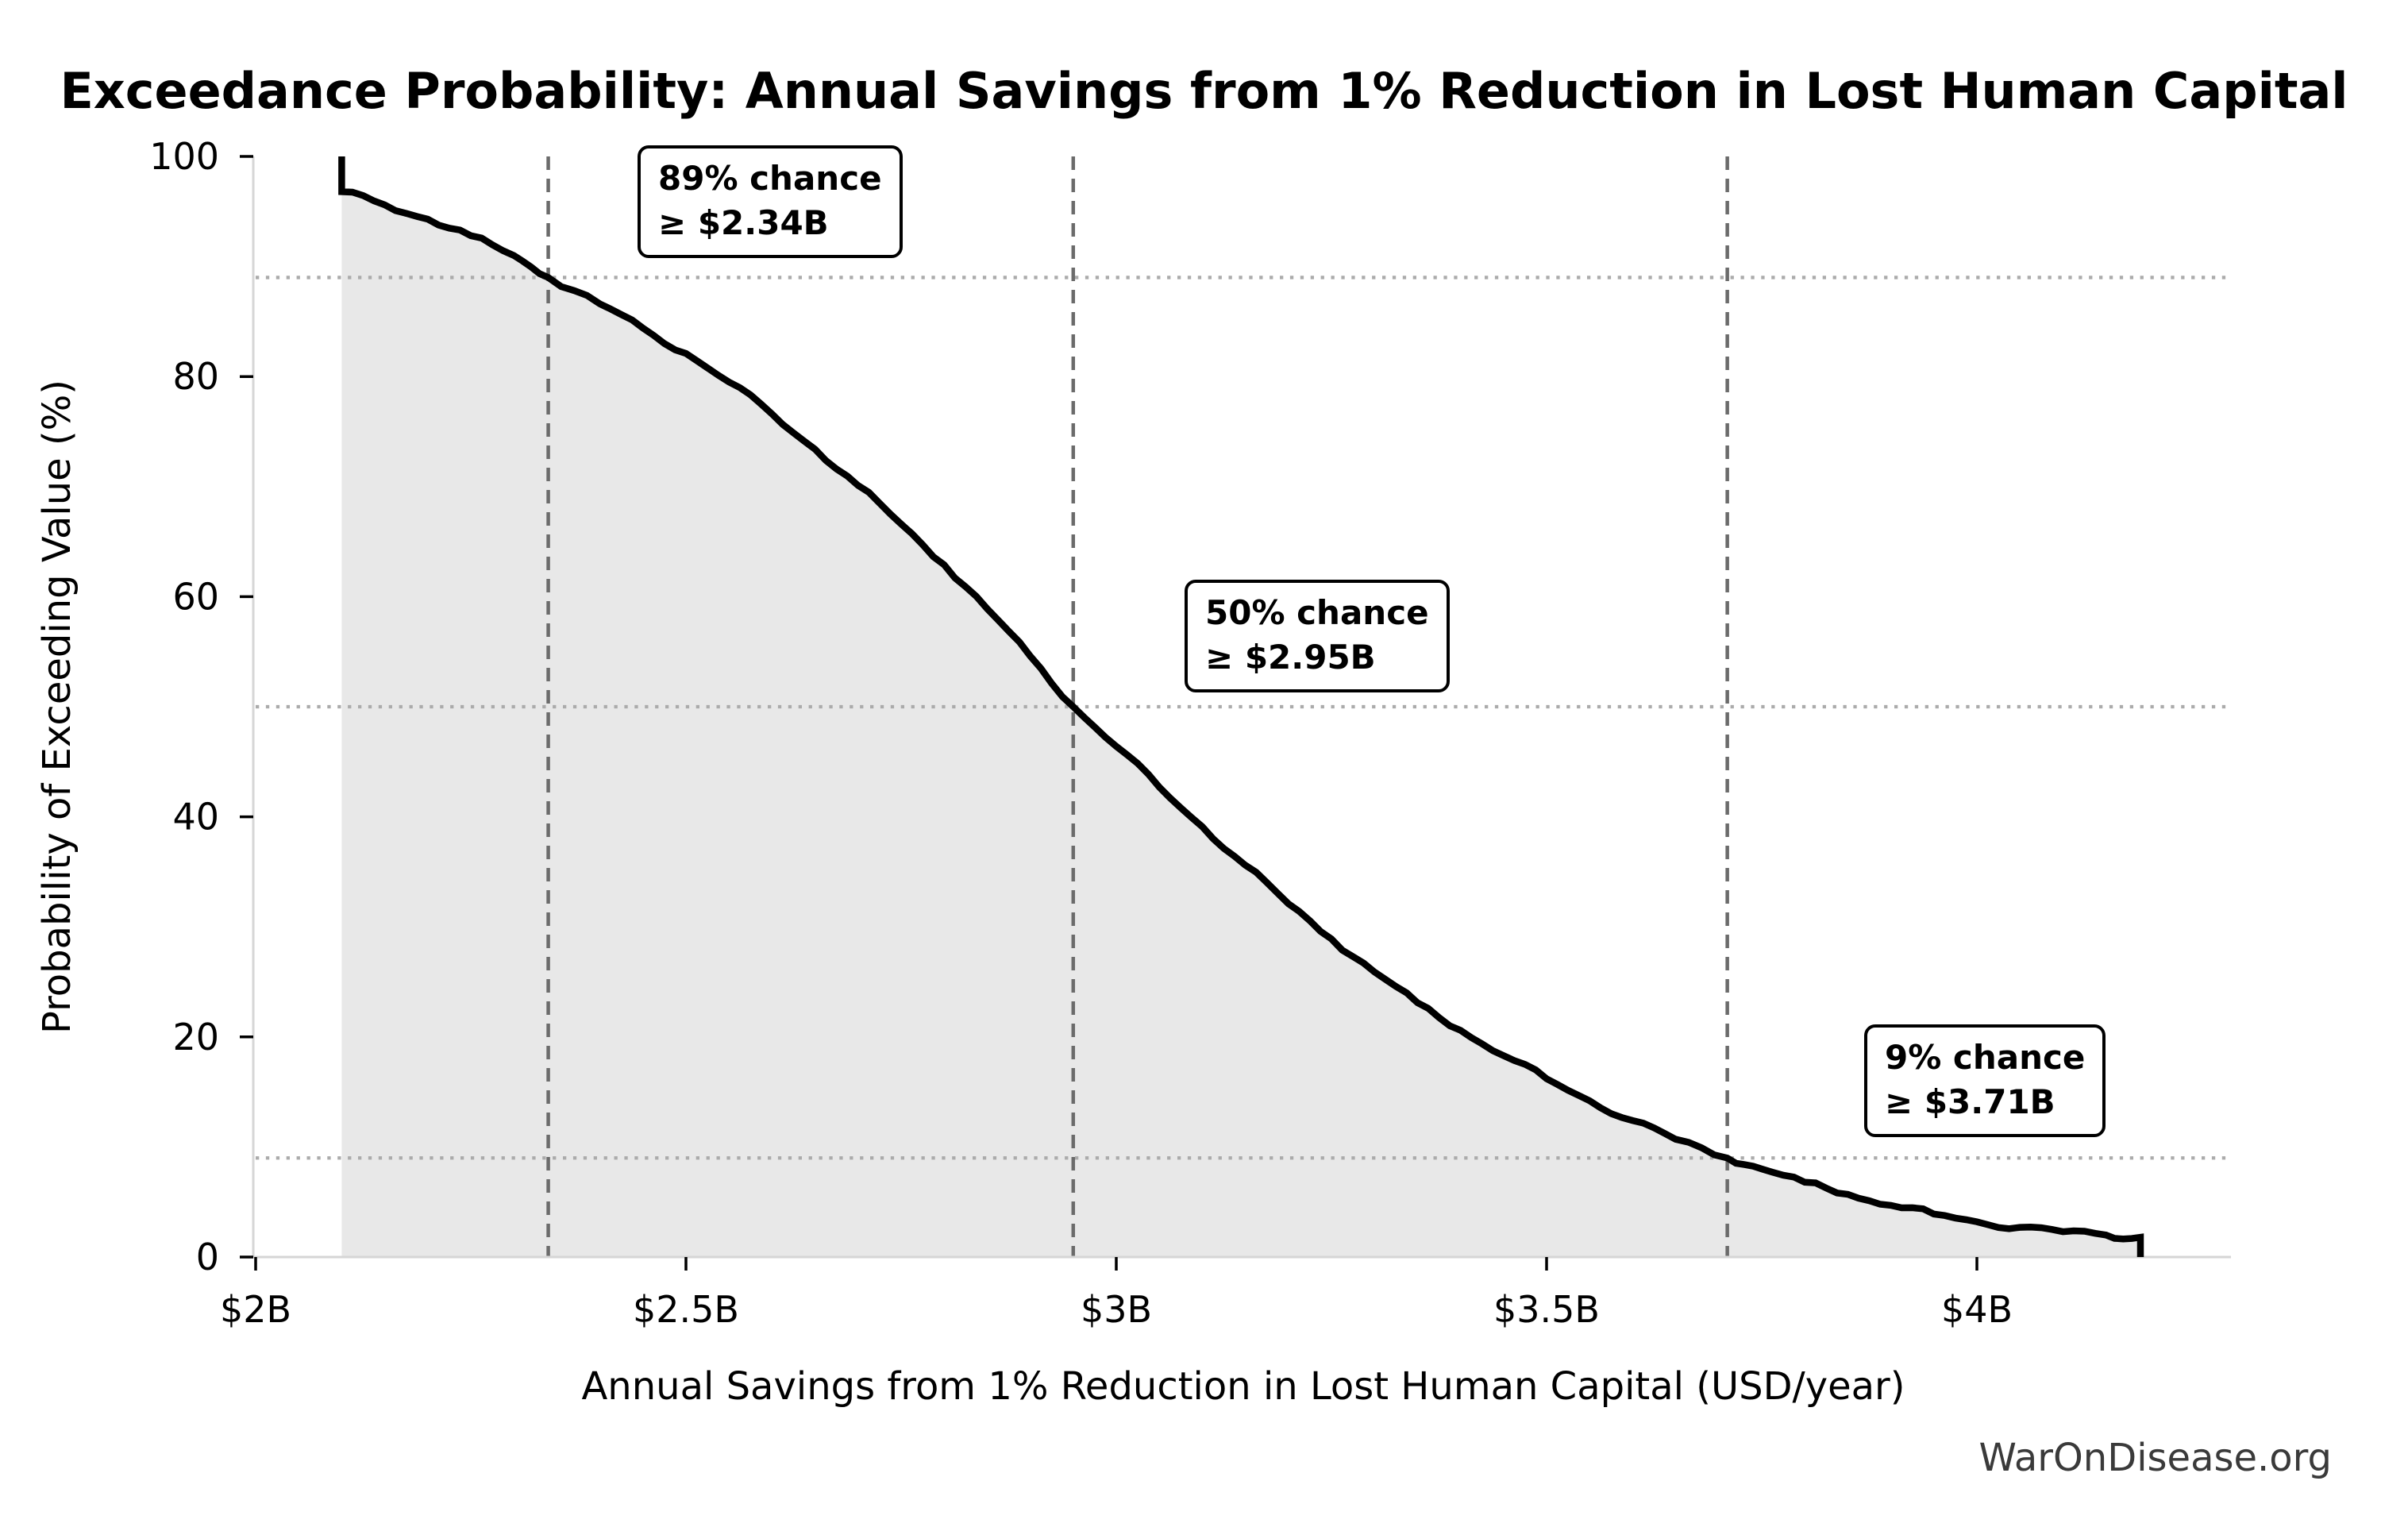  What do you see at coordinates (1970, 1101) in the screenshot?
I see `annotation-value-text: ≥ $3.71B` at bounding box center [1970, 1101].